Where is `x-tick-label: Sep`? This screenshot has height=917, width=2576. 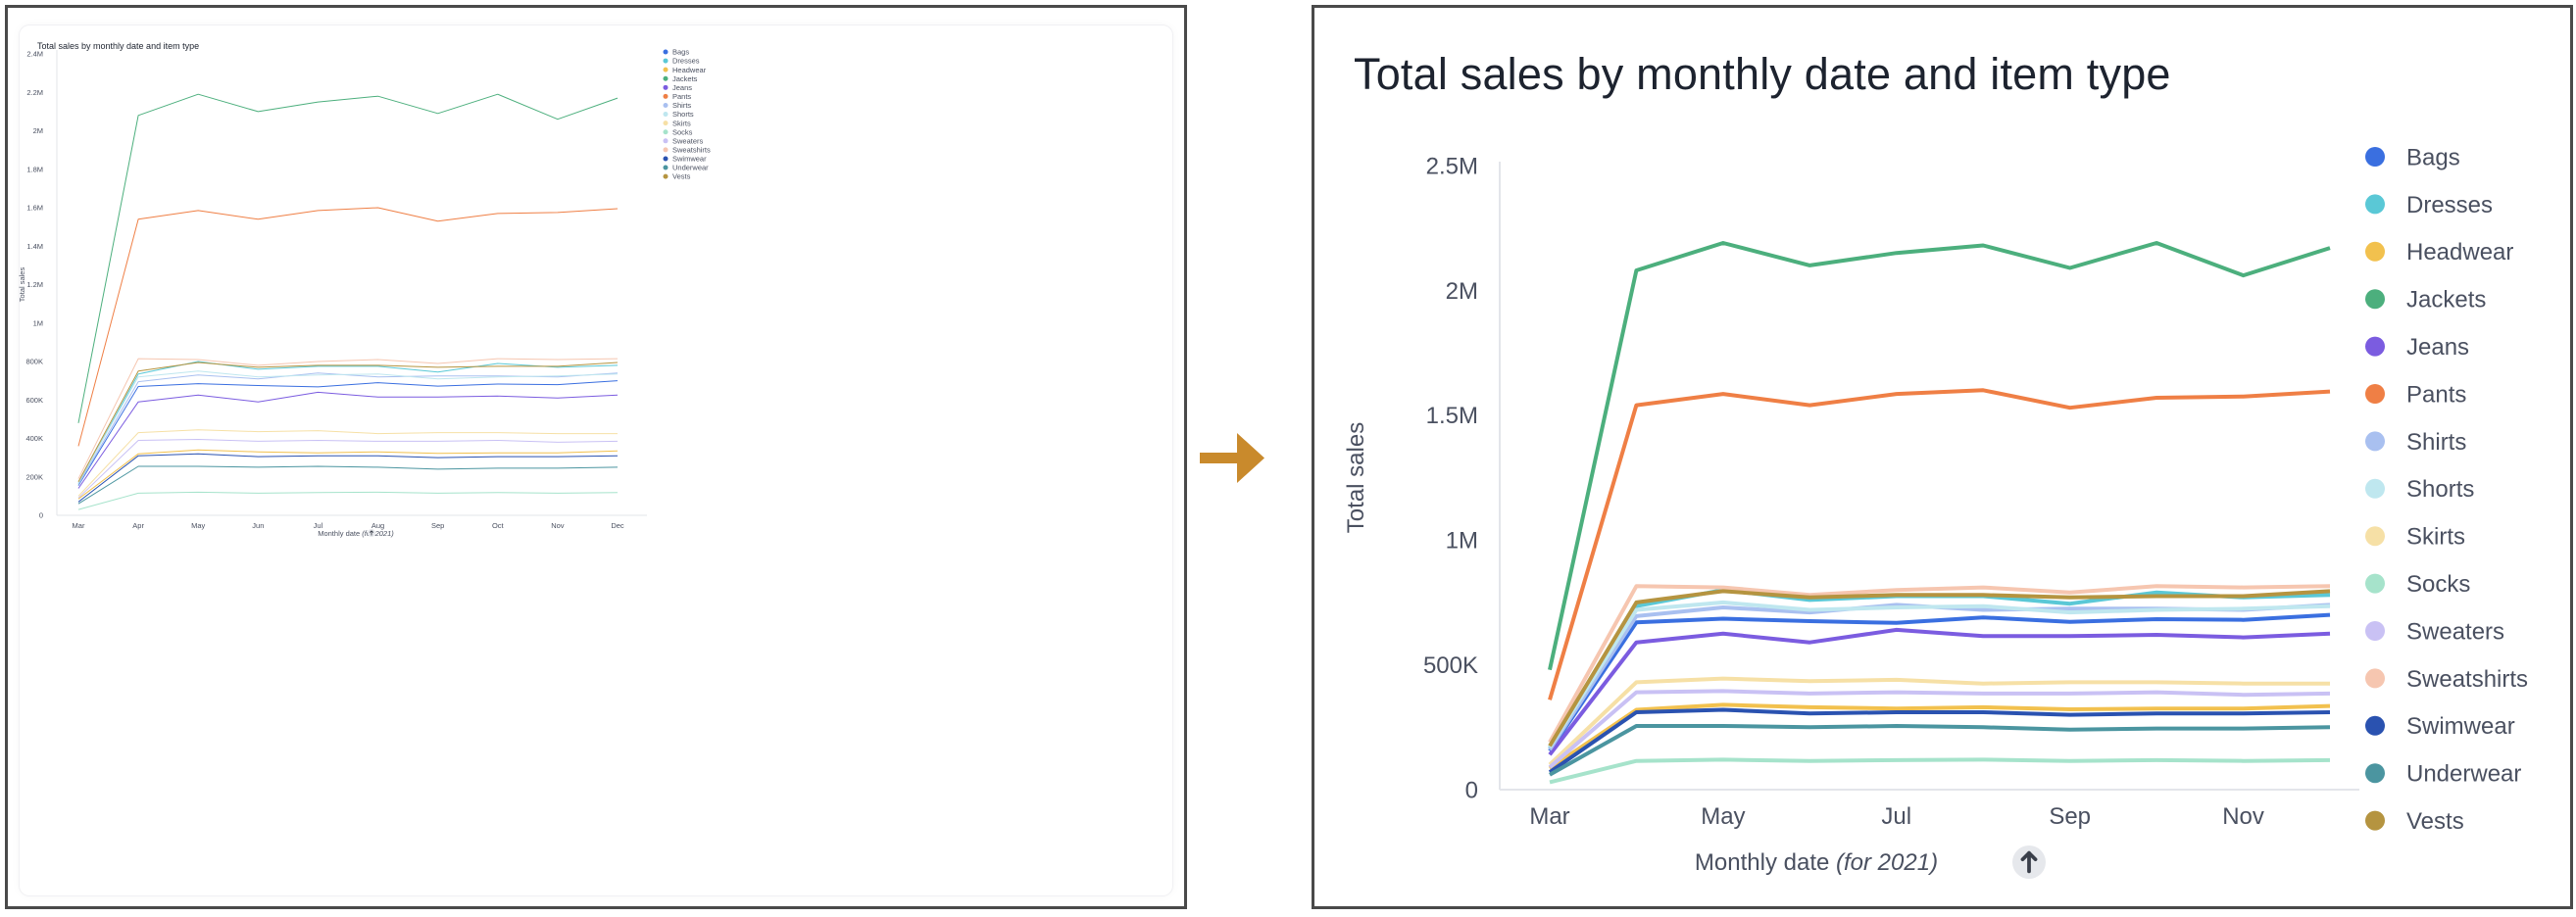
x-tick-label: Sep is located at coordinates (2070, 816).